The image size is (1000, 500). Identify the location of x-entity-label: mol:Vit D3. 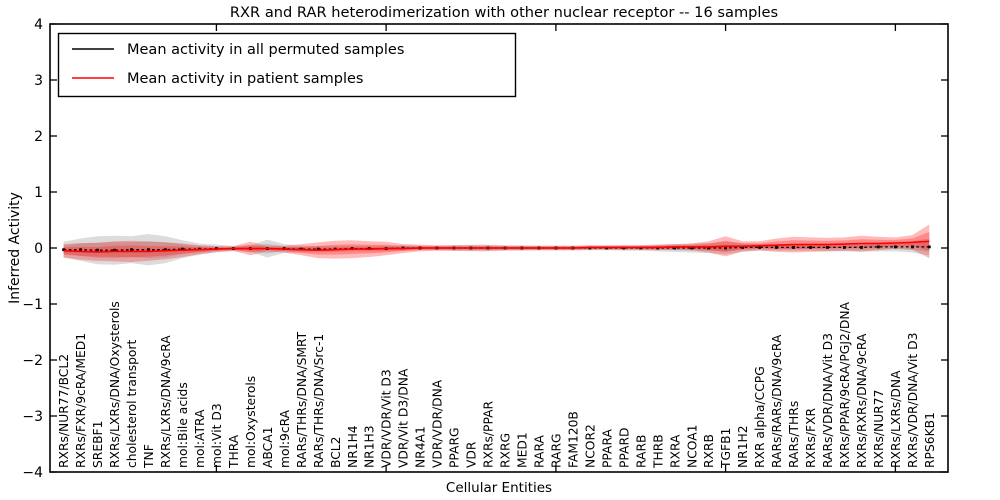
(217, 435).